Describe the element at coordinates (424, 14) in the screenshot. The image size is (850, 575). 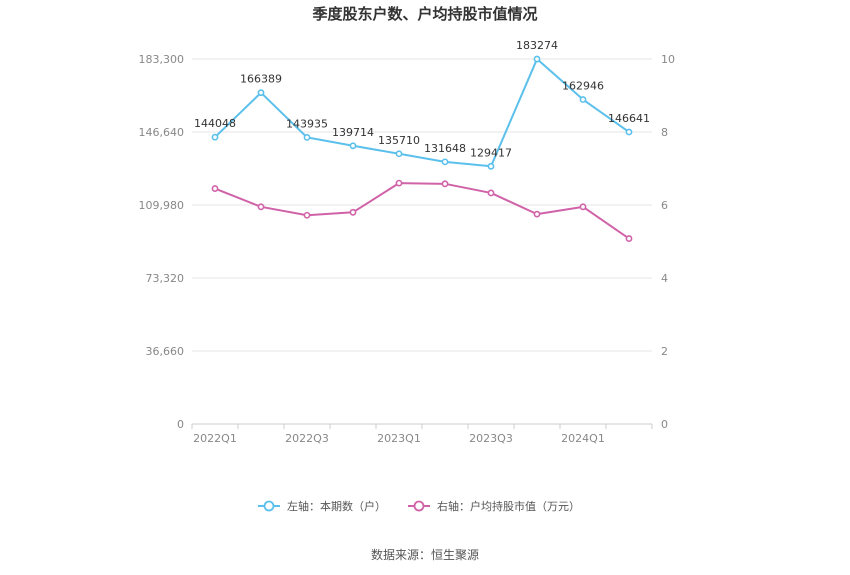
I see `chart-title: 季度股东户数、户均持股市值情况` at that location.